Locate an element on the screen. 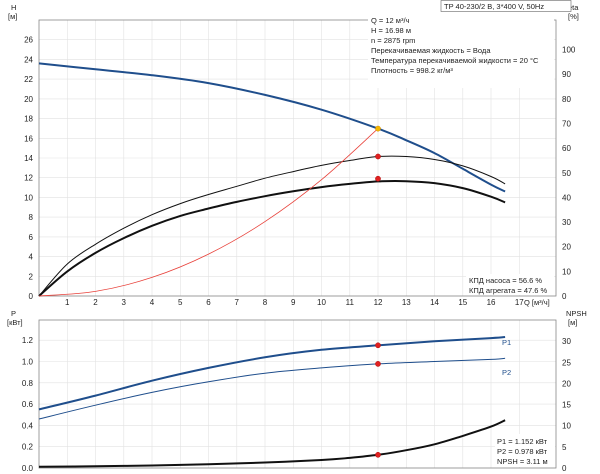 This screenshot has height=474, width=600. h-tick-label: 24 is located at coordinates (28, 59).